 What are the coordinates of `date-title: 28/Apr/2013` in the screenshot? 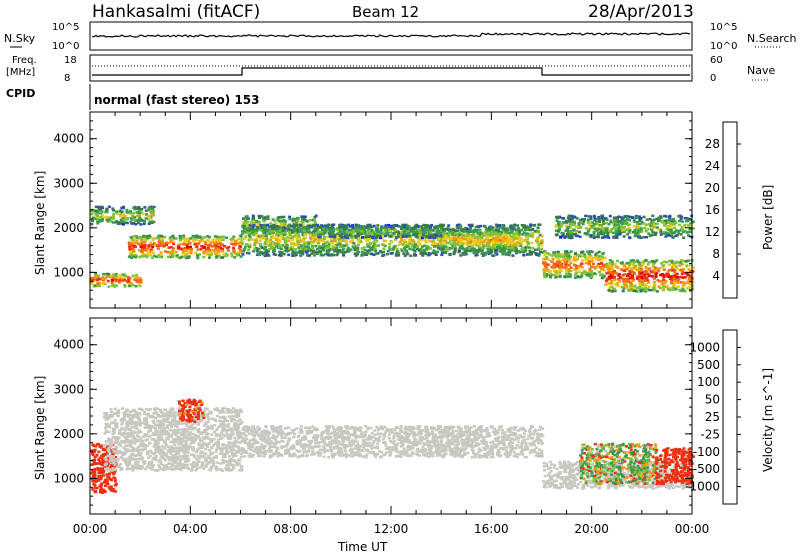 It's located at (641, 12).